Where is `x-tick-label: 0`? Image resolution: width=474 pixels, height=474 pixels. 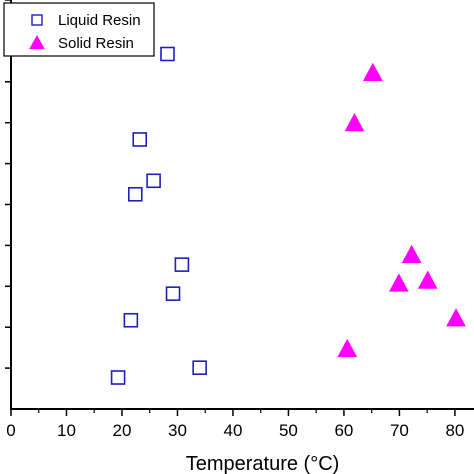
x-tick-label: 0 is located at coordinates (10, 430).